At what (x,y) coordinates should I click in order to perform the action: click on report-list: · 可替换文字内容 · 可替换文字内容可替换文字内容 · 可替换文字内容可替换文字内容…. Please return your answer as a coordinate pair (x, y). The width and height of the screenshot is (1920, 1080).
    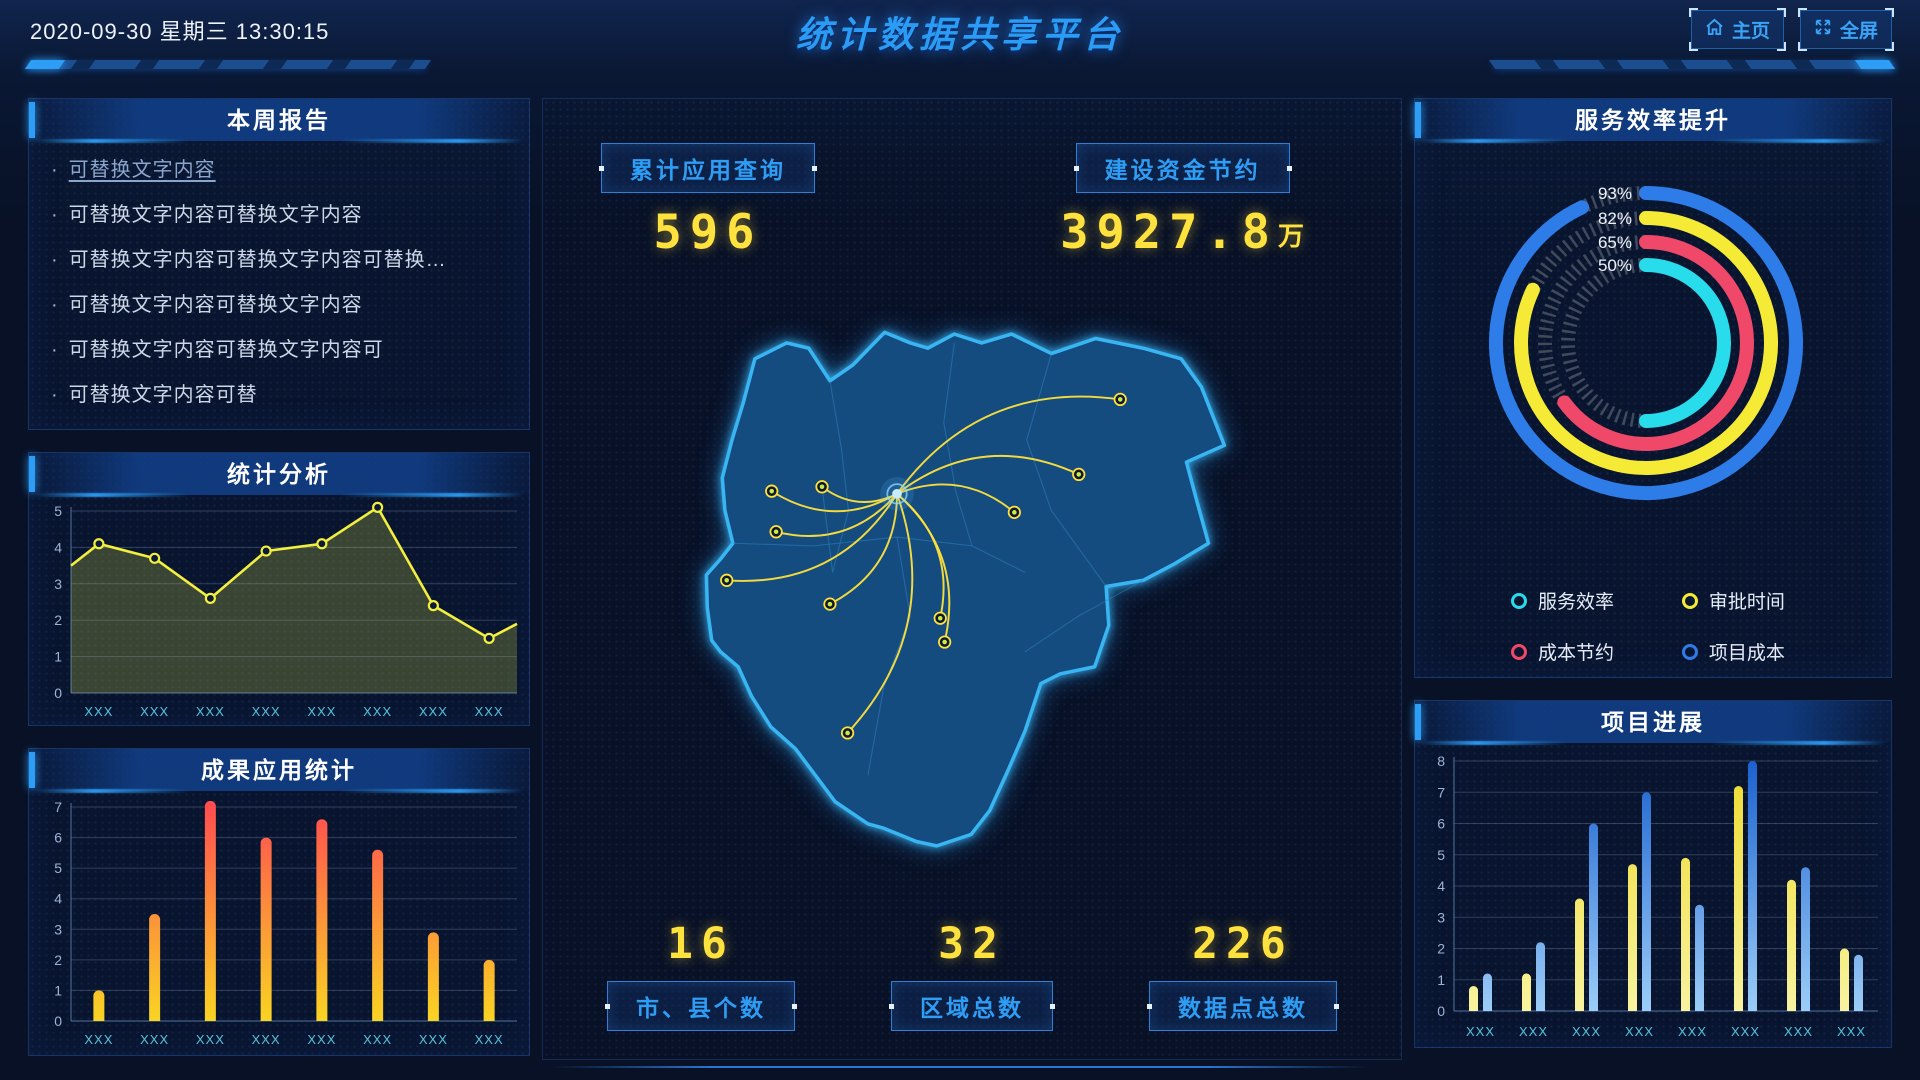
    Looking at the image, I should click on (279, 282).